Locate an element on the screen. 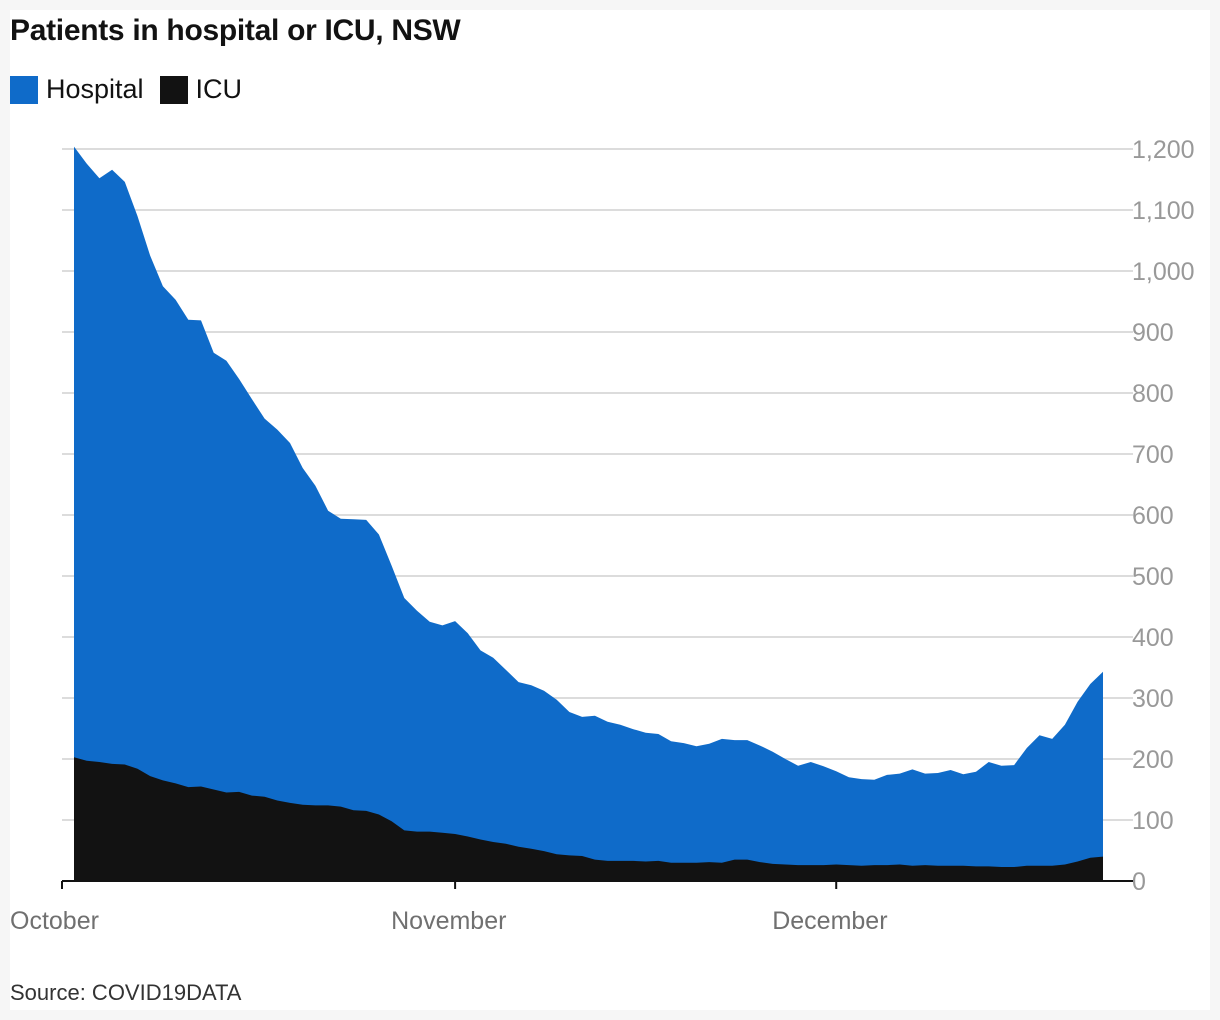  chart-title: Patients in hospital or ICU, NSW is located at coordinates (235, 30).